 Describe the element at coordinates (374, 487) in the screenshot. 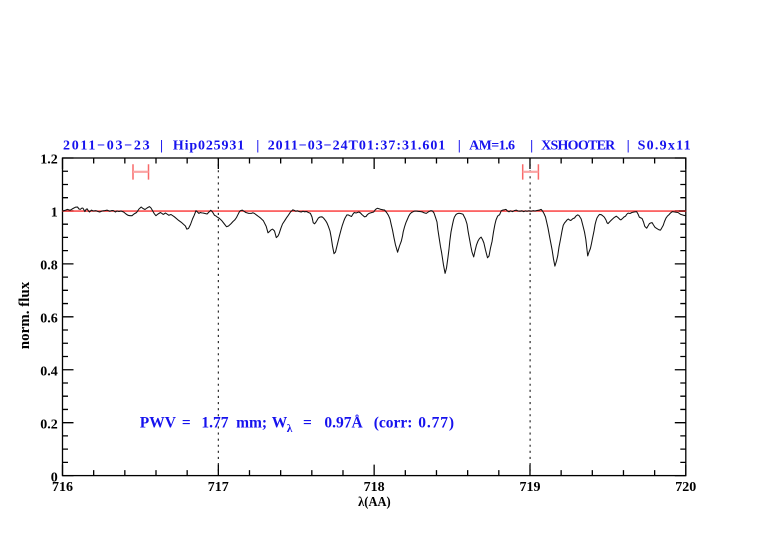

I see `svg-text: 718` at that location.